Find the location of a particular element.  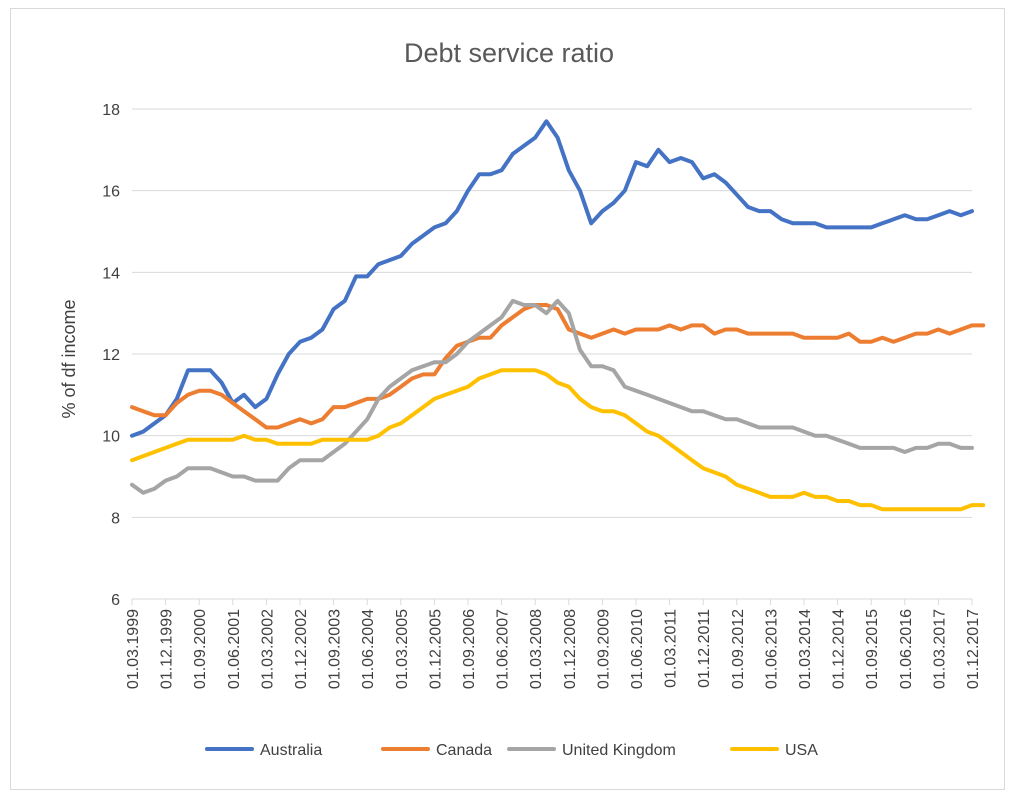

y-tick-label: 16 is located at coordinates (111, 192).